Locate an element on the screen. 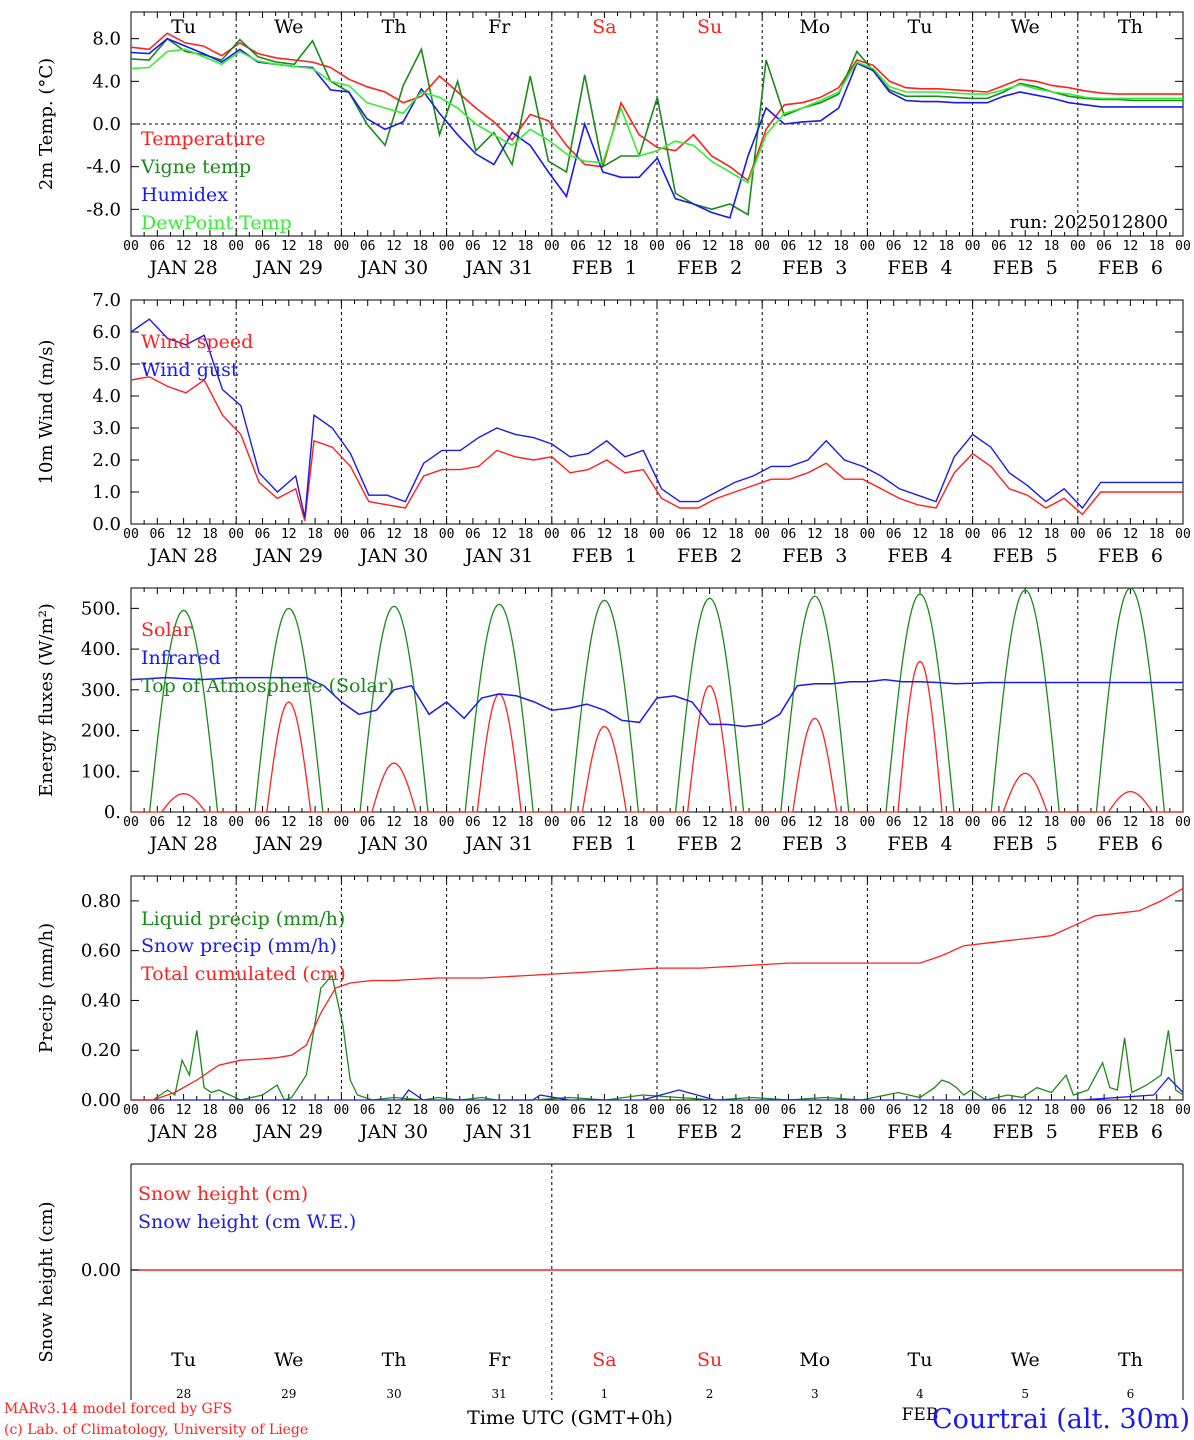  legend-entry: Wind gust is located at coordinates (190, 370).